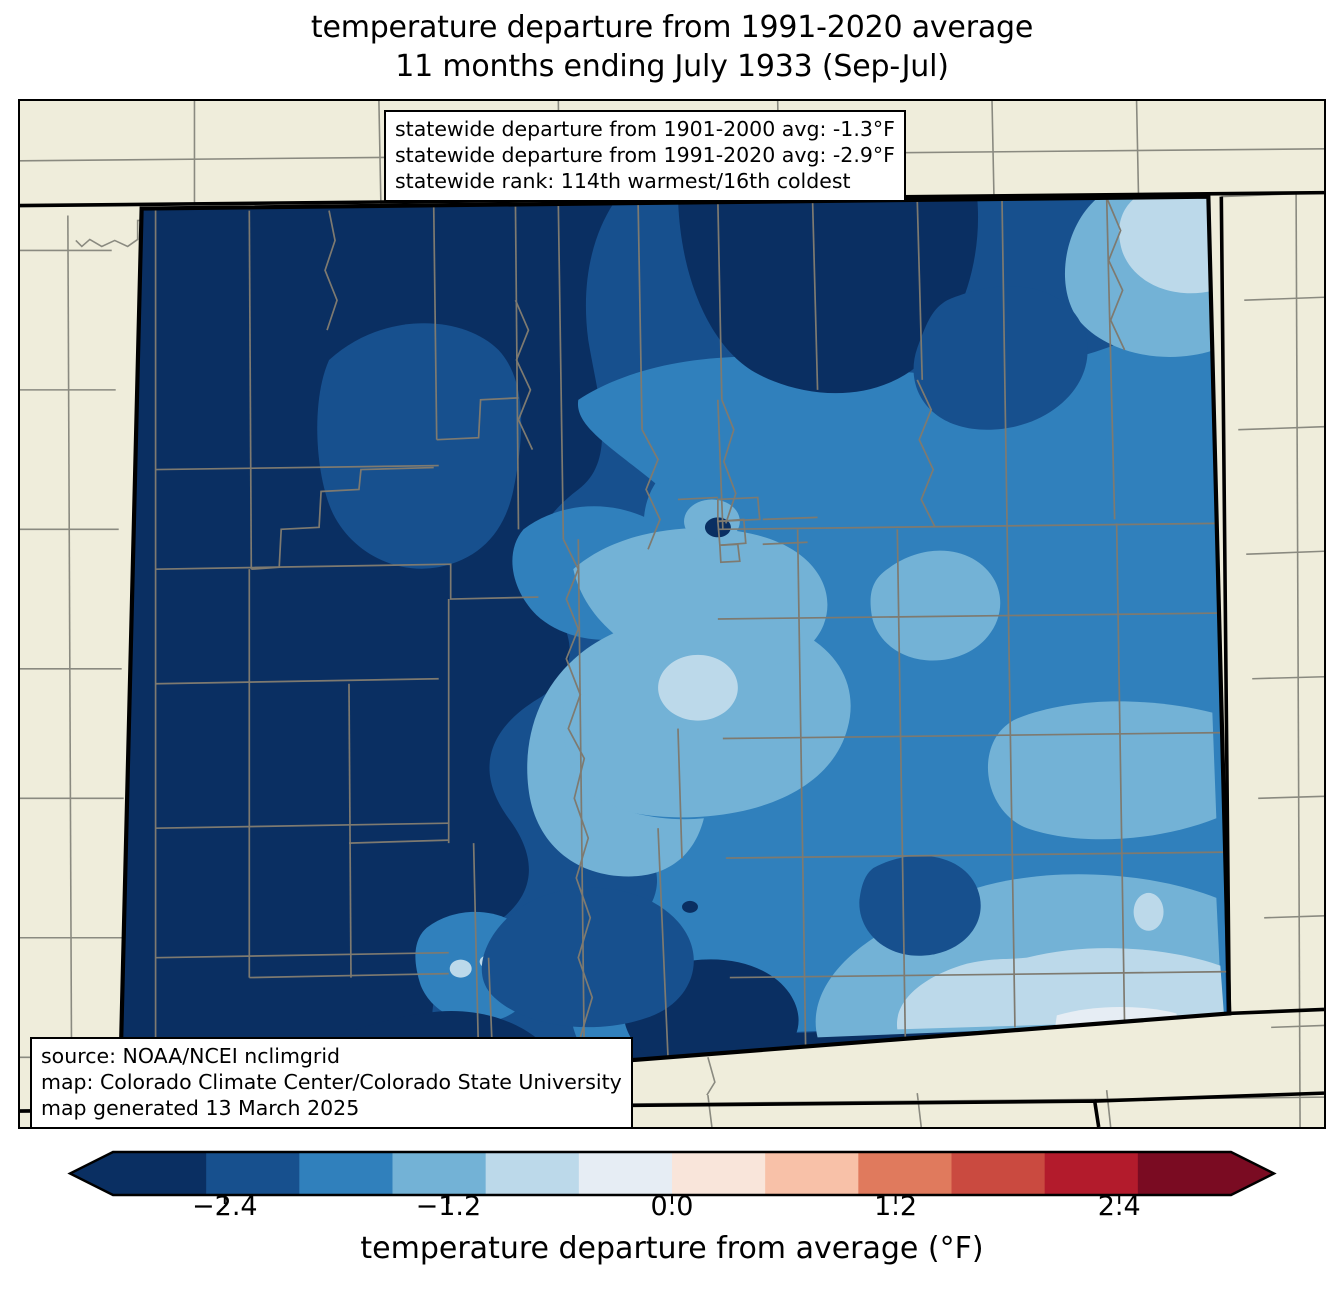  What do you see at coordinates (896, 1206) in the screenshot?
I see `colorbar-tick-label-3: 1.2` at bounding box center [896, 1206].